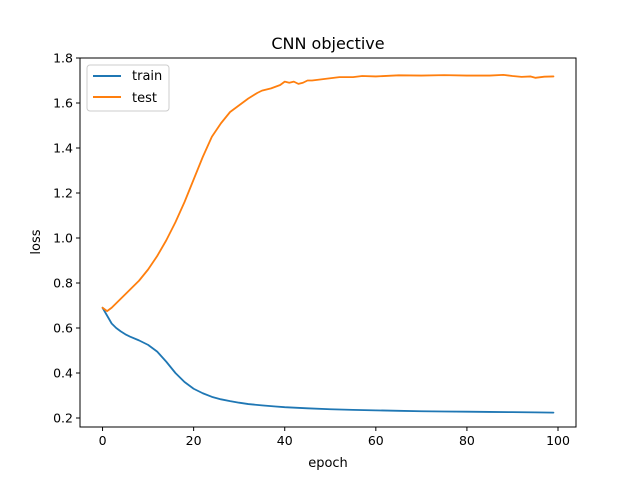 The image size is (640, 480). Describe the element at coordinates (63, 103) in the screenshot. I see `y-tick-label: 1.6` at that location.